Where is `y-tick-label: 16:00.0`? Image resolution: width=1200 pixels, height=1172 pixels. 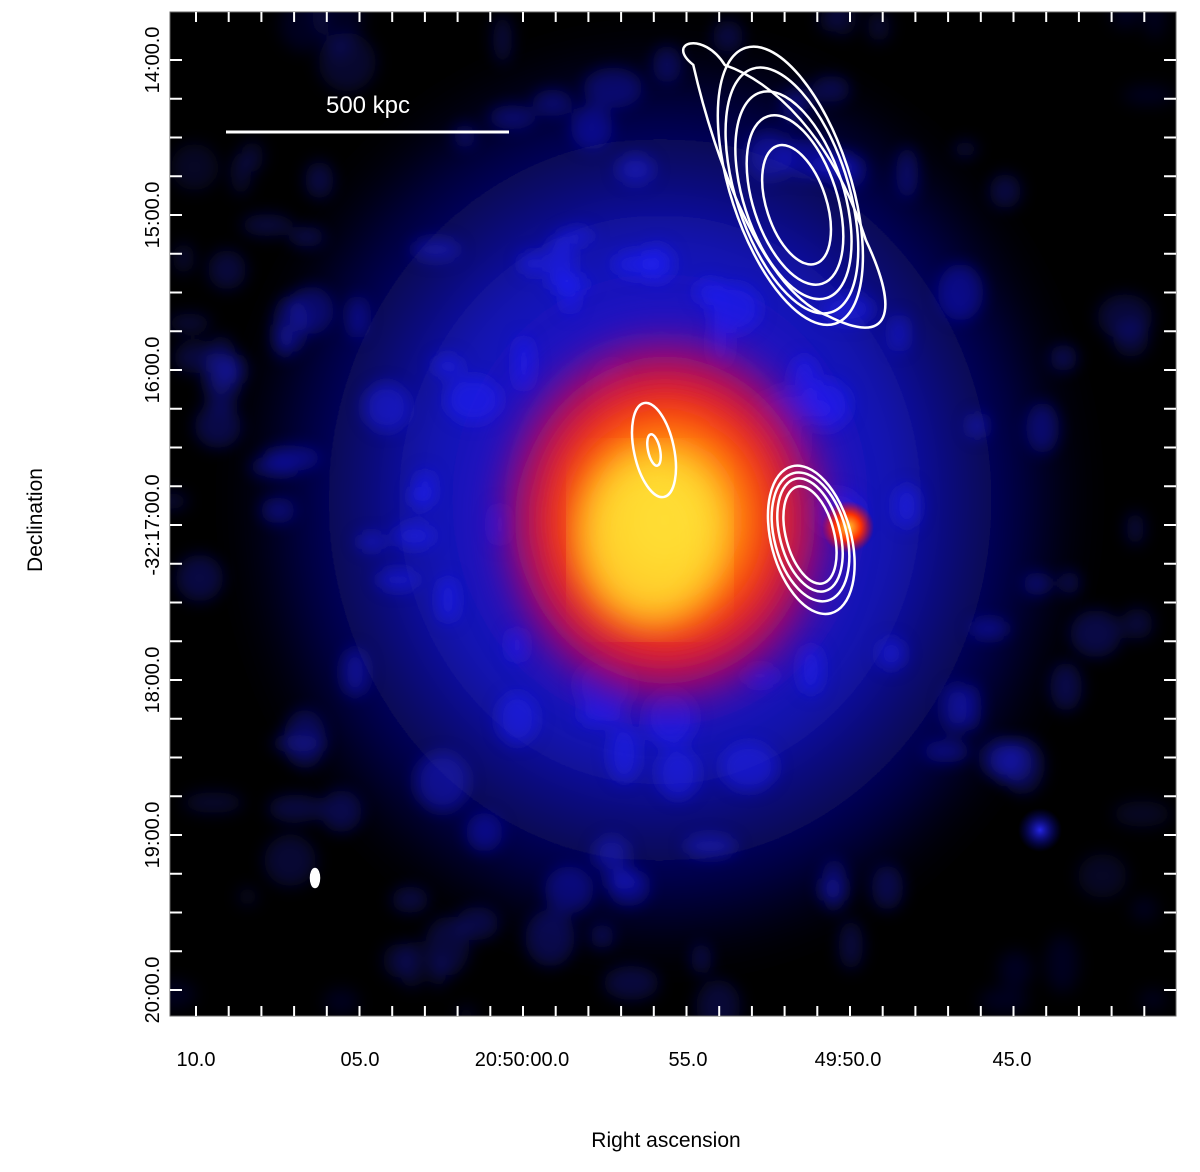 y-tick-label: 16:00.0 is located at coordinates (153, 370).